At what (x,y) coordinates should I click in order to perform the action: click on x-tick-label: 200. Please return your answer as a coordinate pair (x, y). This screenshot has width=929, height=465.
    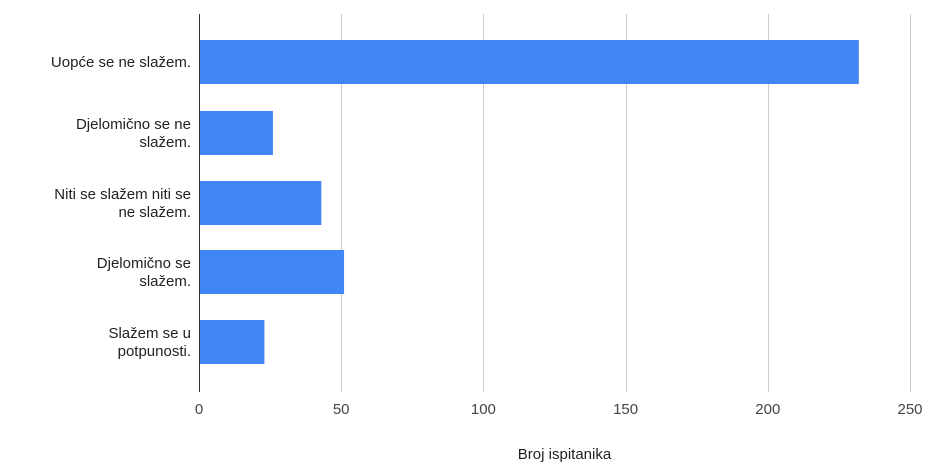
    Looking at the image, I should click on (767, 409).